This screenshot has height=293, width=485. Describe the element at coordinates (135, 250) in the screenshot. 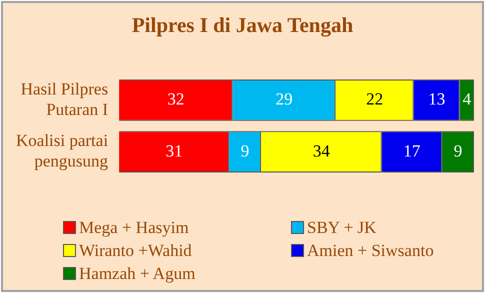

I see `legend-label: Wiranto +Wahid` at that location.